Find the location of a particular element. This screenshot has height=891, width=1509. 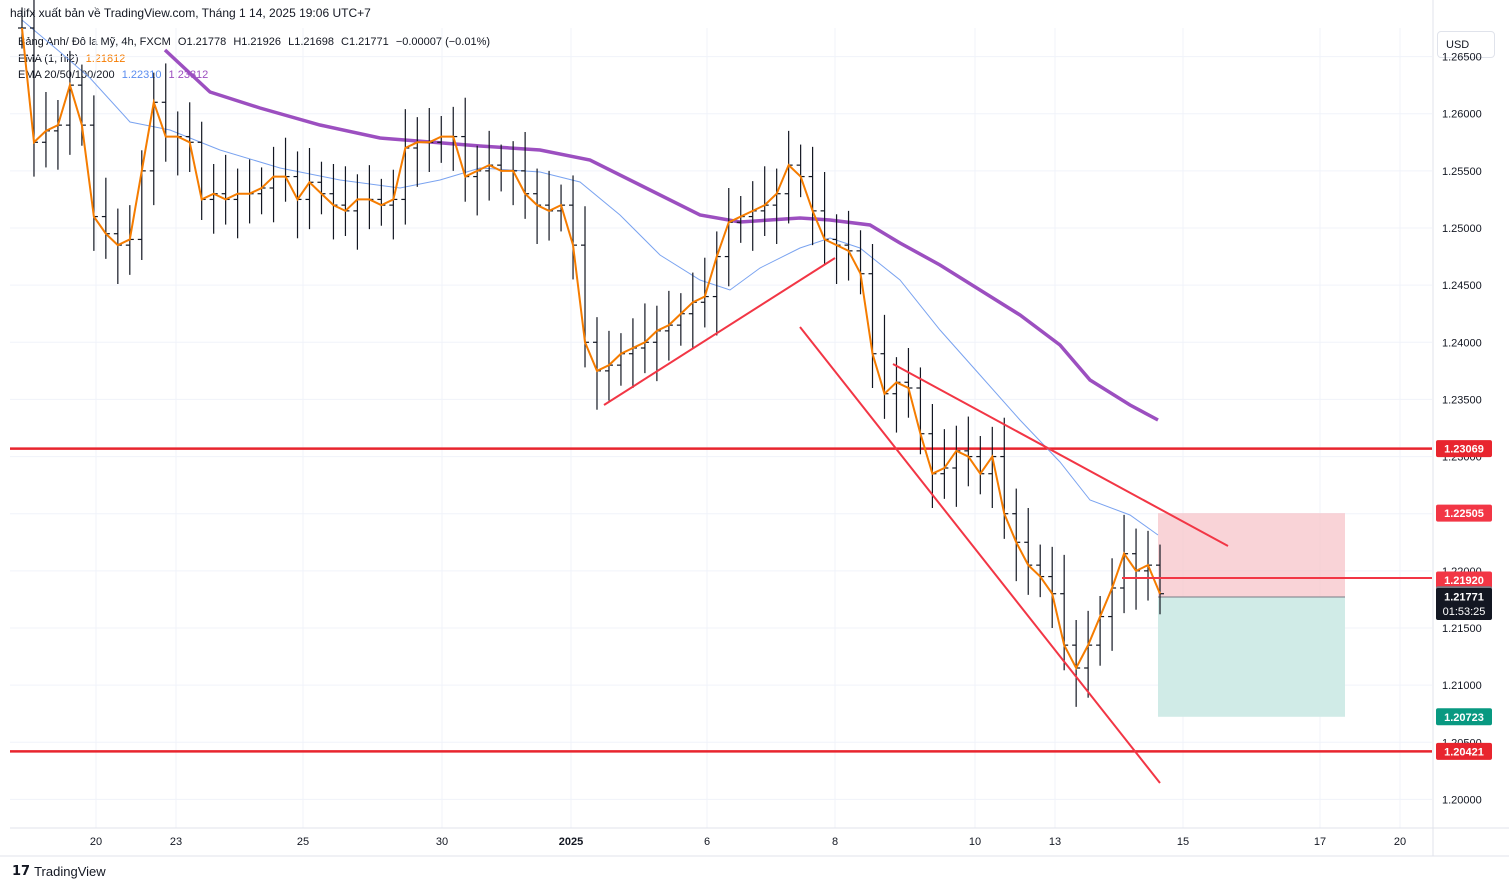

price-tag: 1.20421 is located at coordinates (1464, 751).